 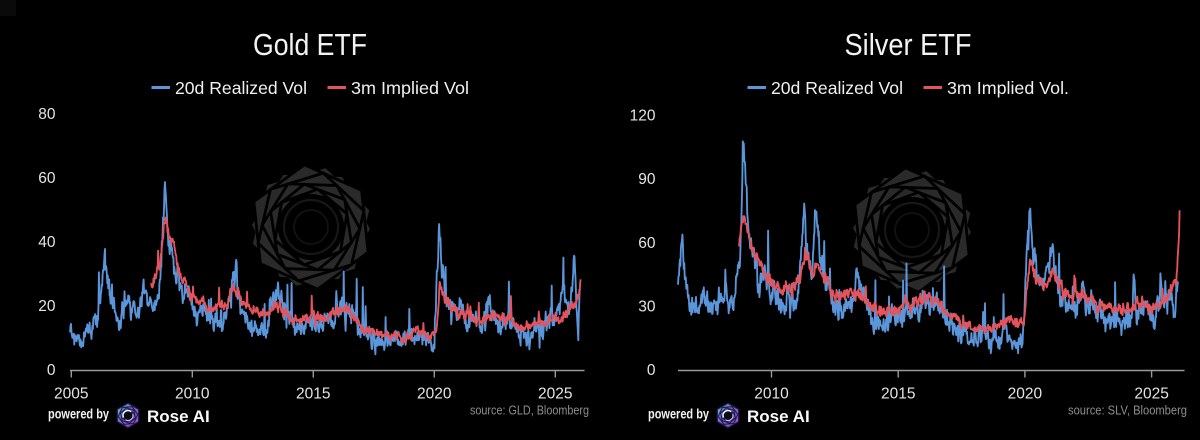 What do you see at coordinates (529, 410) in the screenshot?
I see `svg-text: source: GLD, Bloomberg` at bounding box center [529, 410].